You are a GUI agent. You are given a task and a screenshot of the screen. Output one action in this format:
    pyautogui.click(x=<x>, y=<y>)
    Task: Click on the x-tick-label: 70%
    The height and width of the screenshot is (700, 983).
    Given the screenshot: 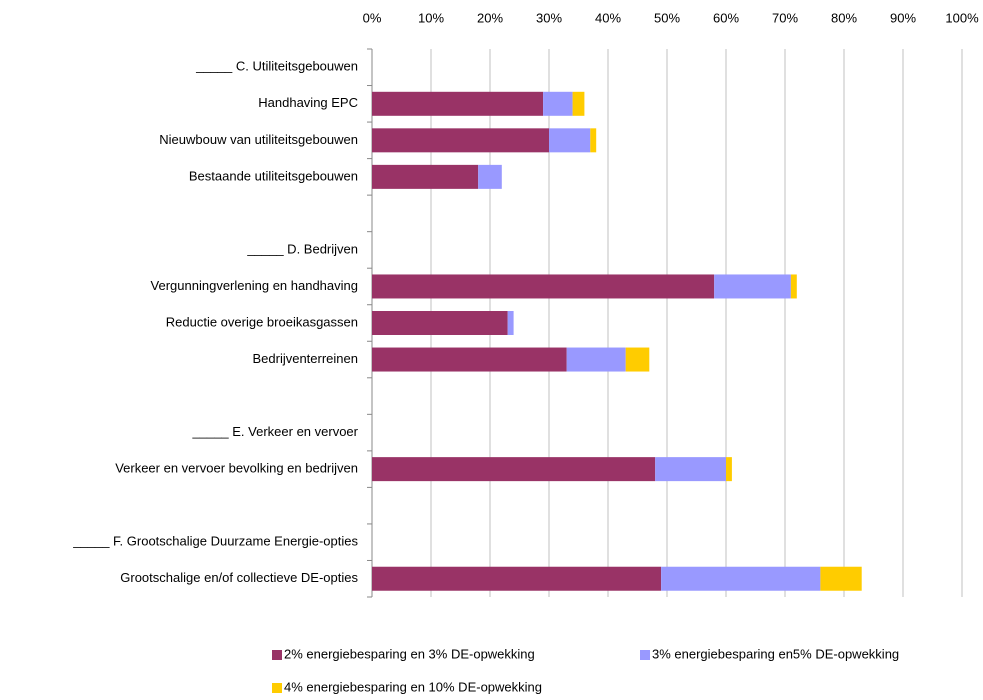 What is the action you would take?
    pyautogui.click(x=785, y=17)
    